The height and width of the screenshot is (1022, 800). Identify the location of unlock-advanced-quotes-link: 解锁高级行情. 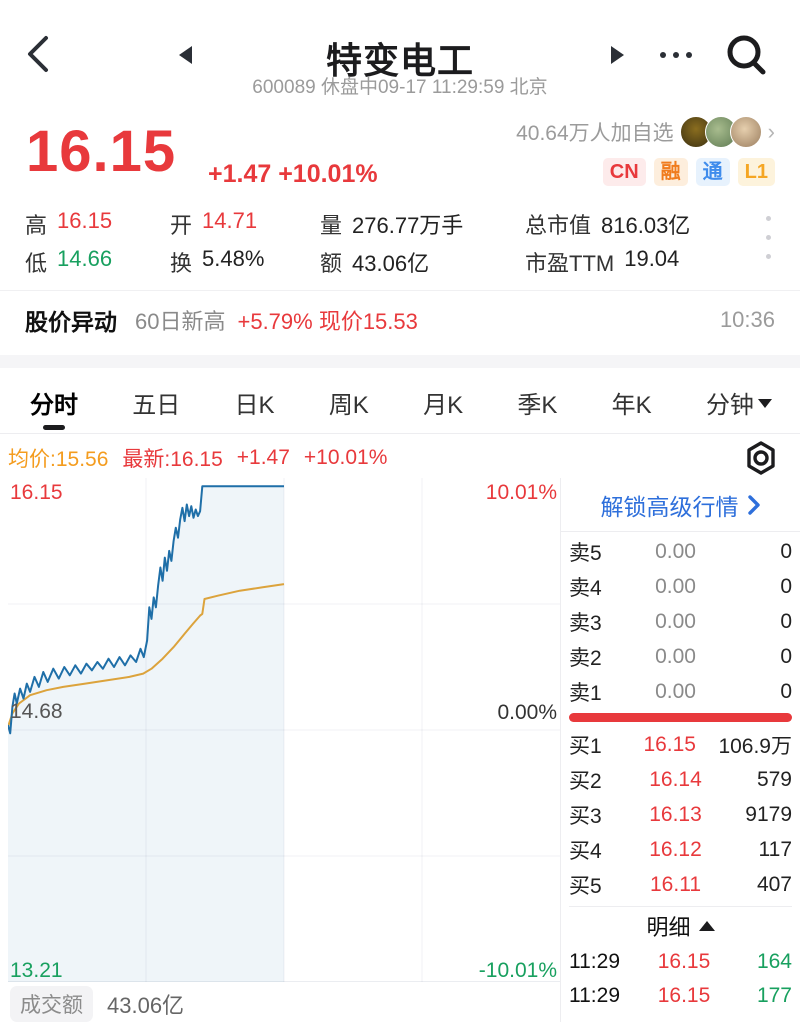
(680, 505).